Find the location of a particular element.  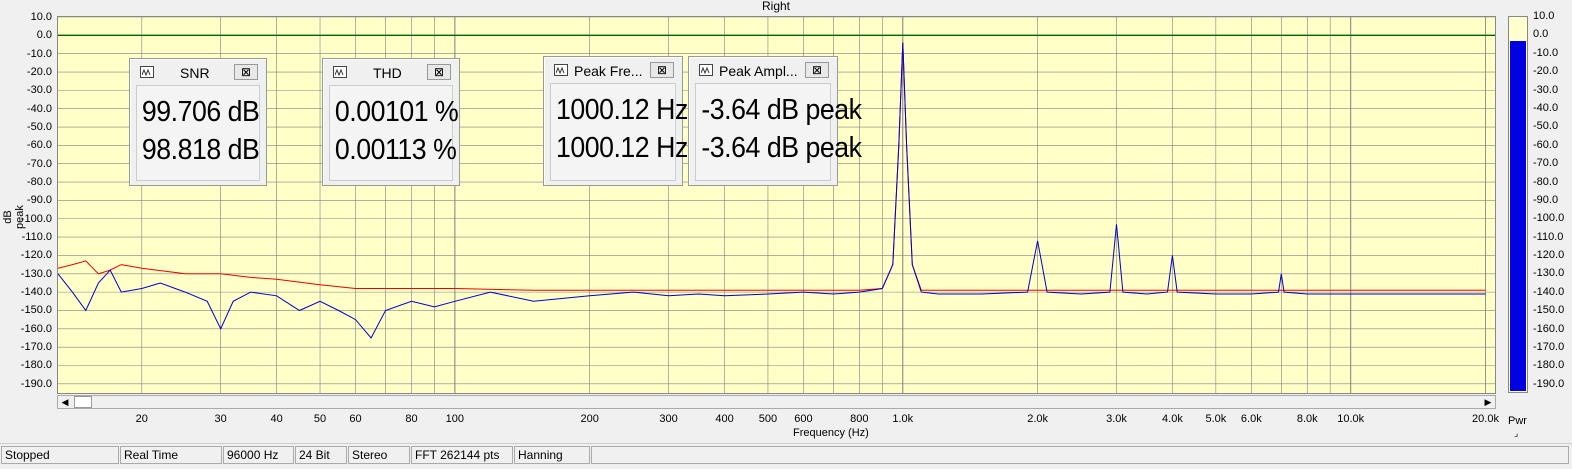

power-tick-label: -50.0 is located at coordinates (1546, 126).